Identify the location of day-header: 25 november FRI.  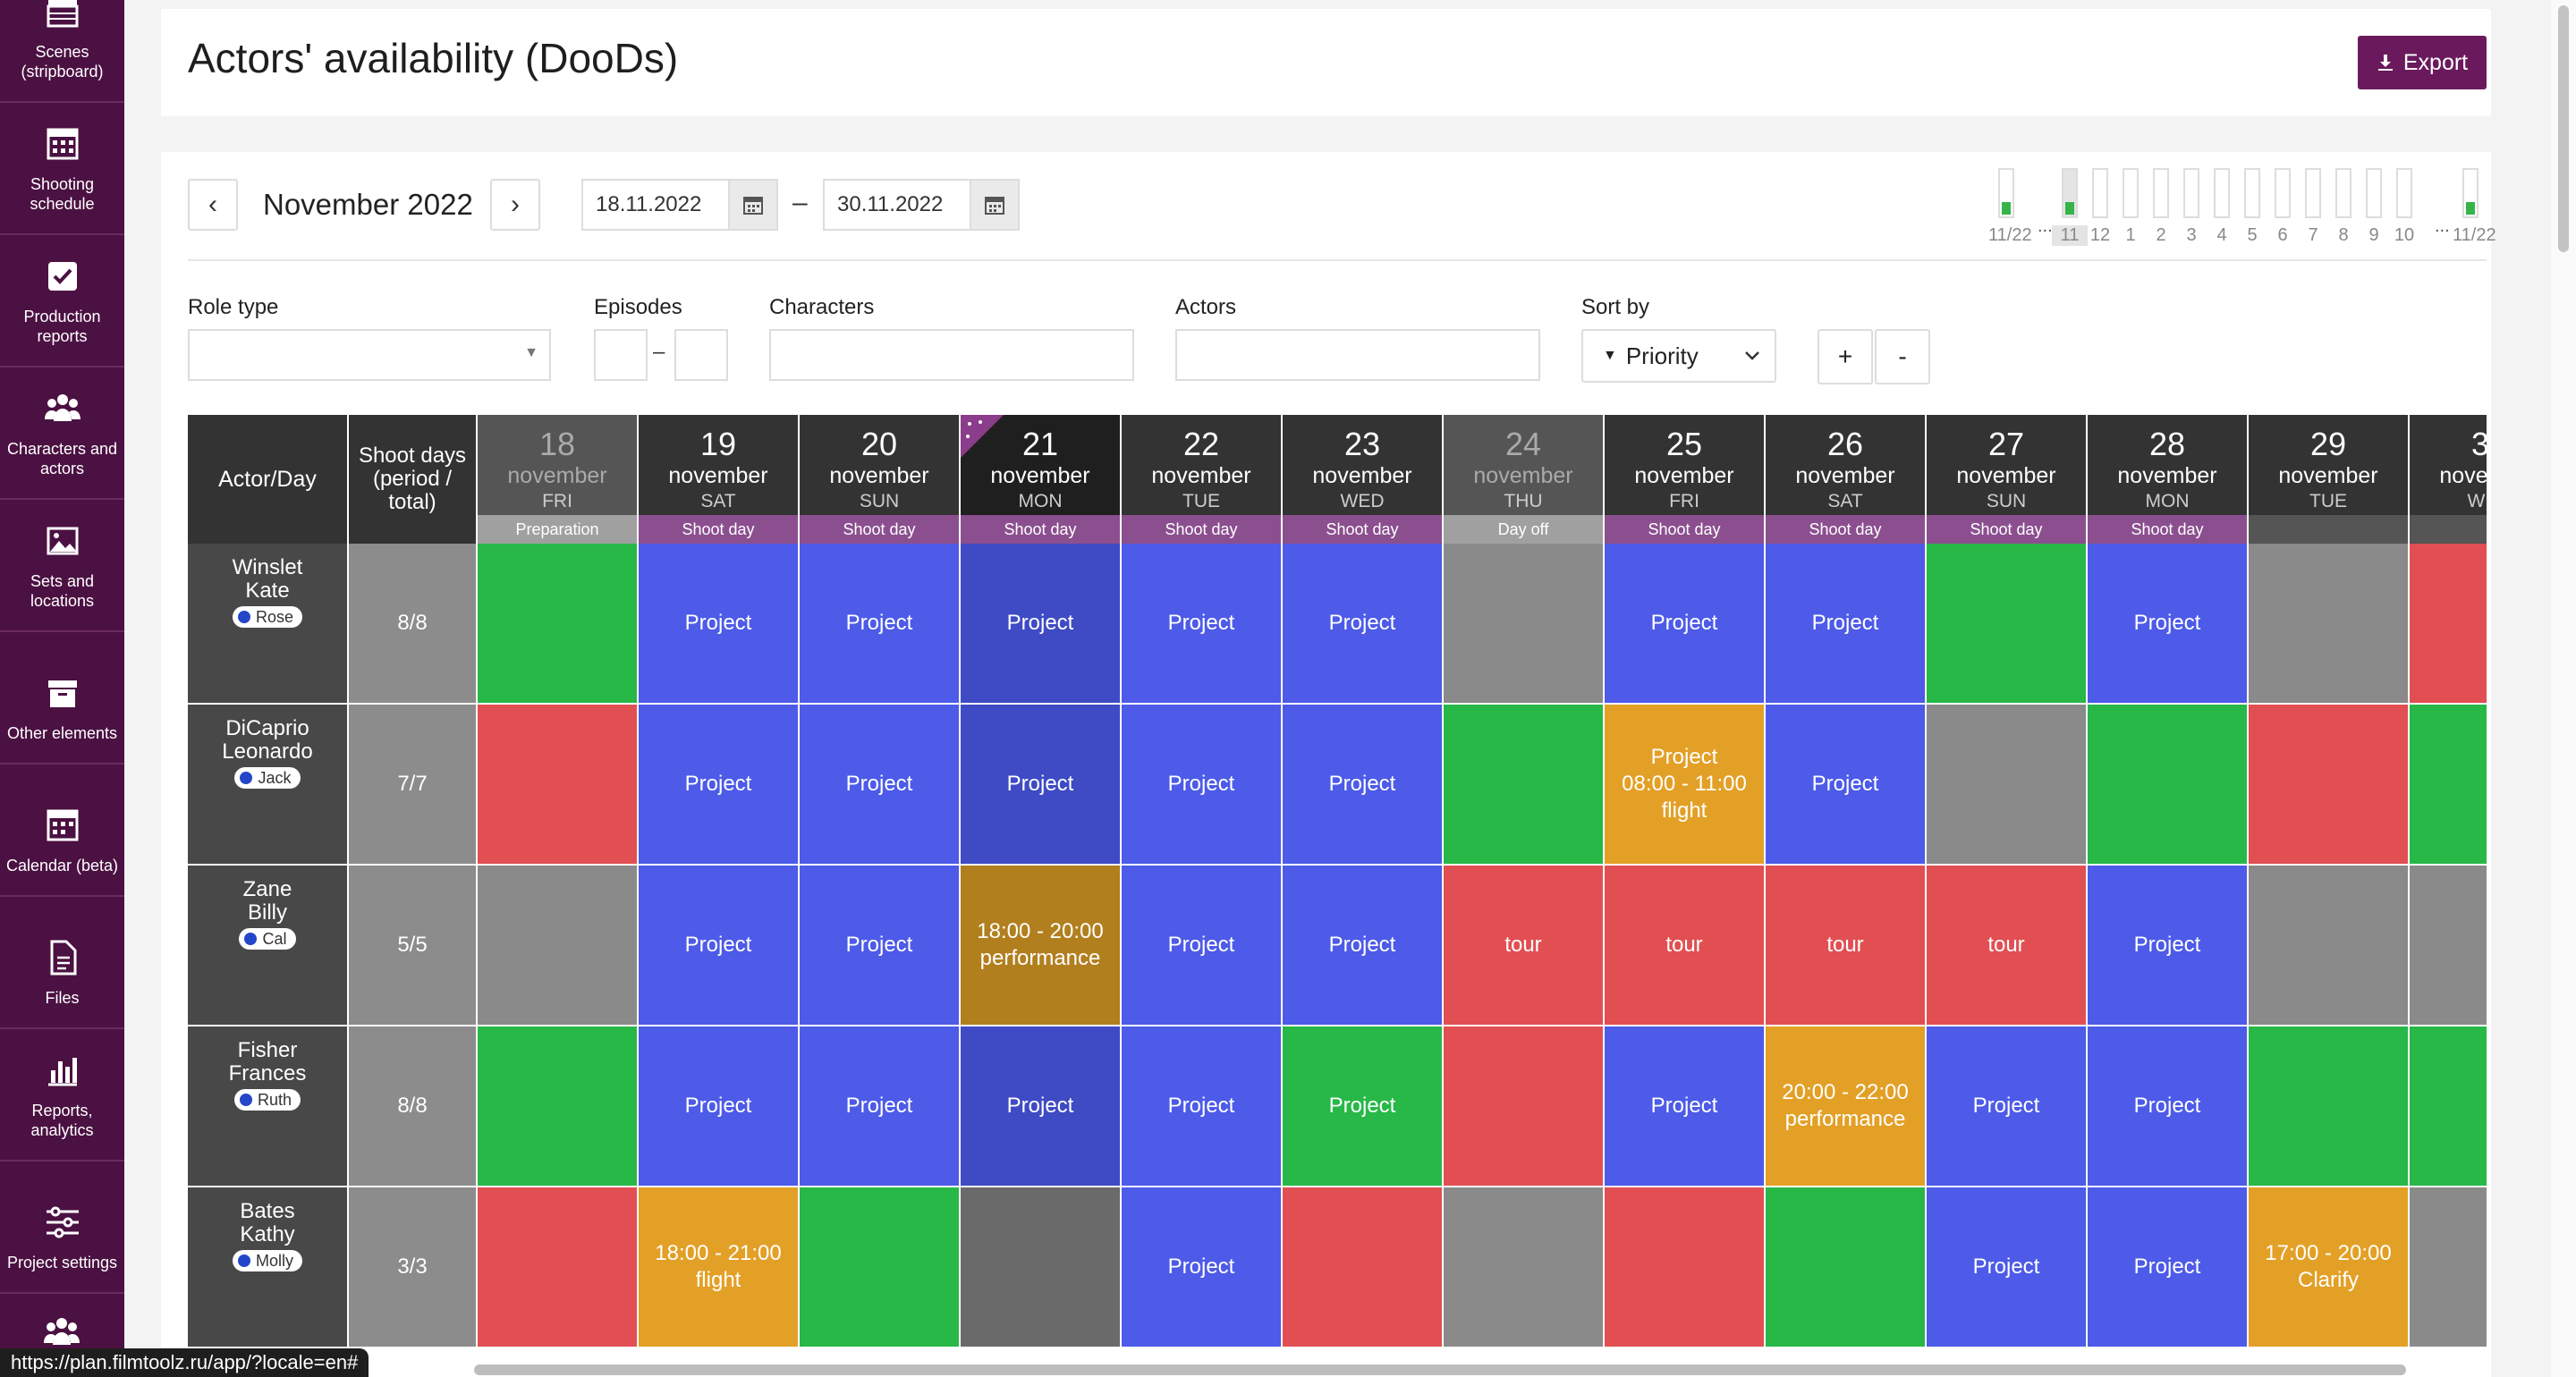
(1685, 465).